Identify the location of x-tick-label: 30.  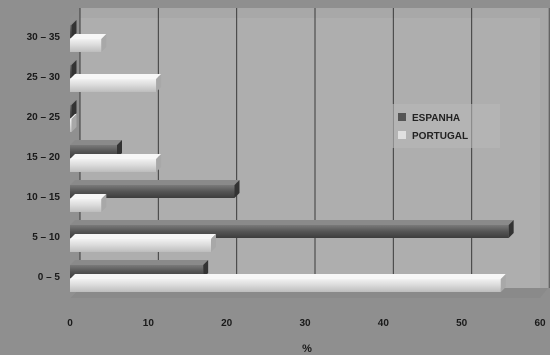
(305, 323).